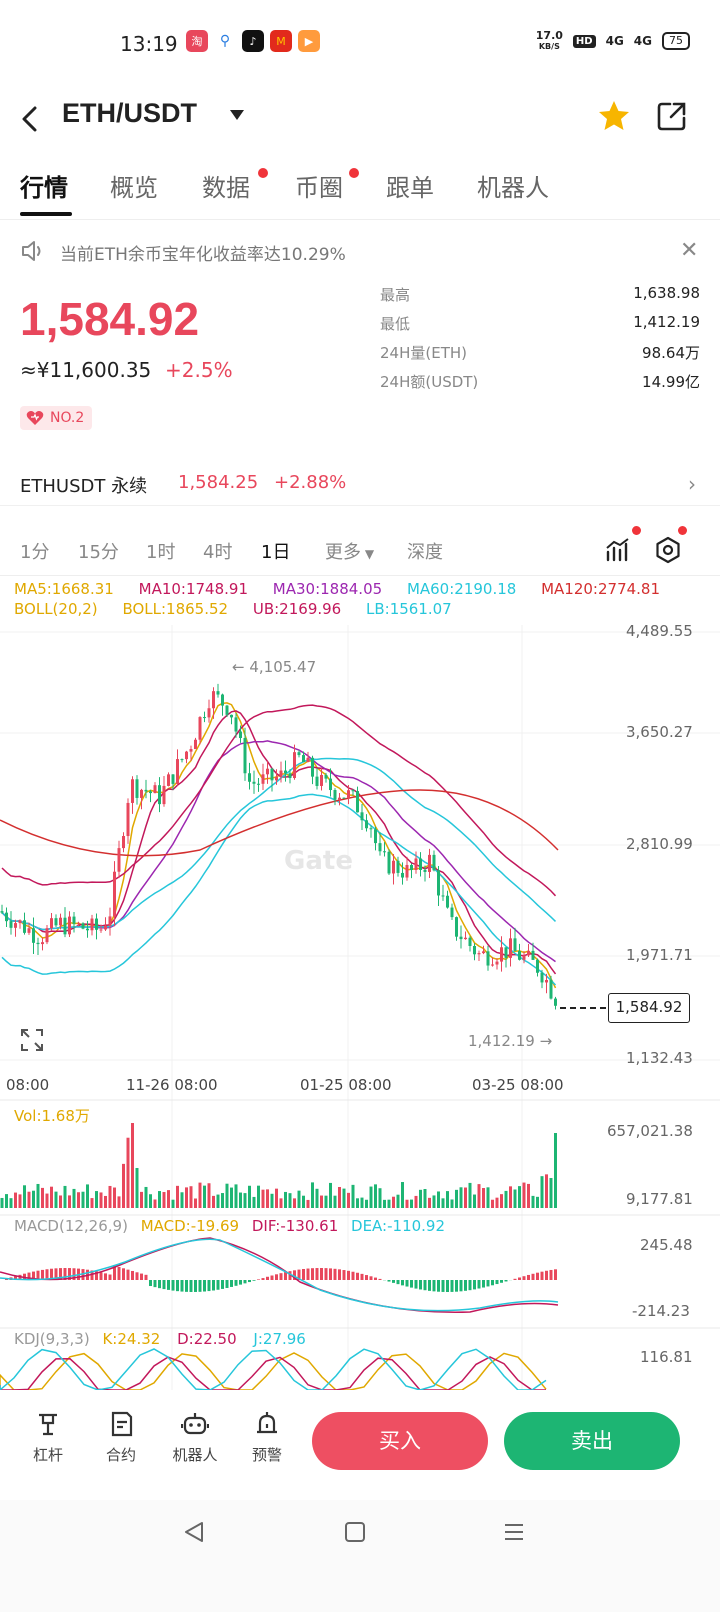 This screenshot has width=720, height=1612. What do you see at coordinates (360, 1556) in the screenshot?
I see `system-nav-bar` at bounding box center [360, 1556].